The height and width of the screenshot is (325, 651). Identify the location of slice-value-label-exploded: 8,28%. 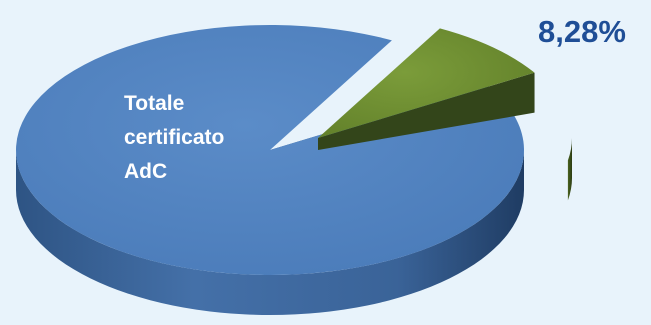
(582, 31).